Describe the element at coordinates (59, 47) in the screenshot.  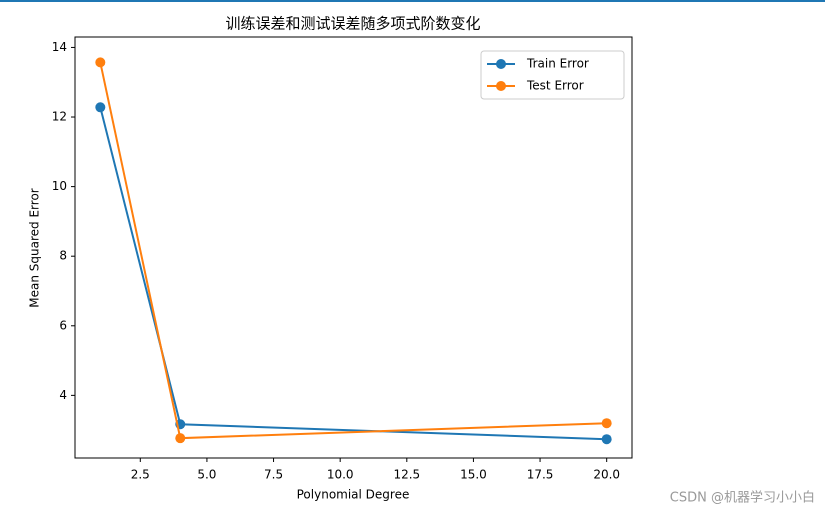
I see `y-tick-label: 14` at that location.